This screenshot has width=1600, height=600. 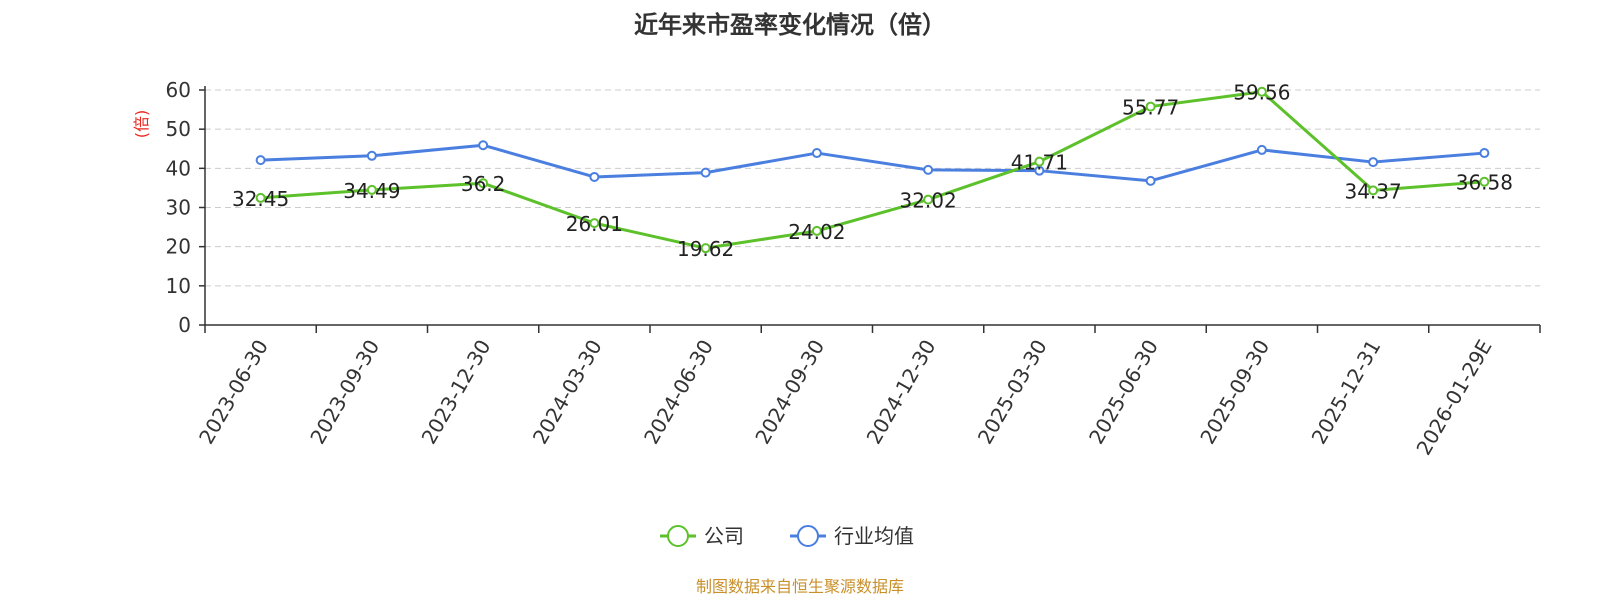 I want to click on y-tick-label: 50, so click(x=178, y=129).